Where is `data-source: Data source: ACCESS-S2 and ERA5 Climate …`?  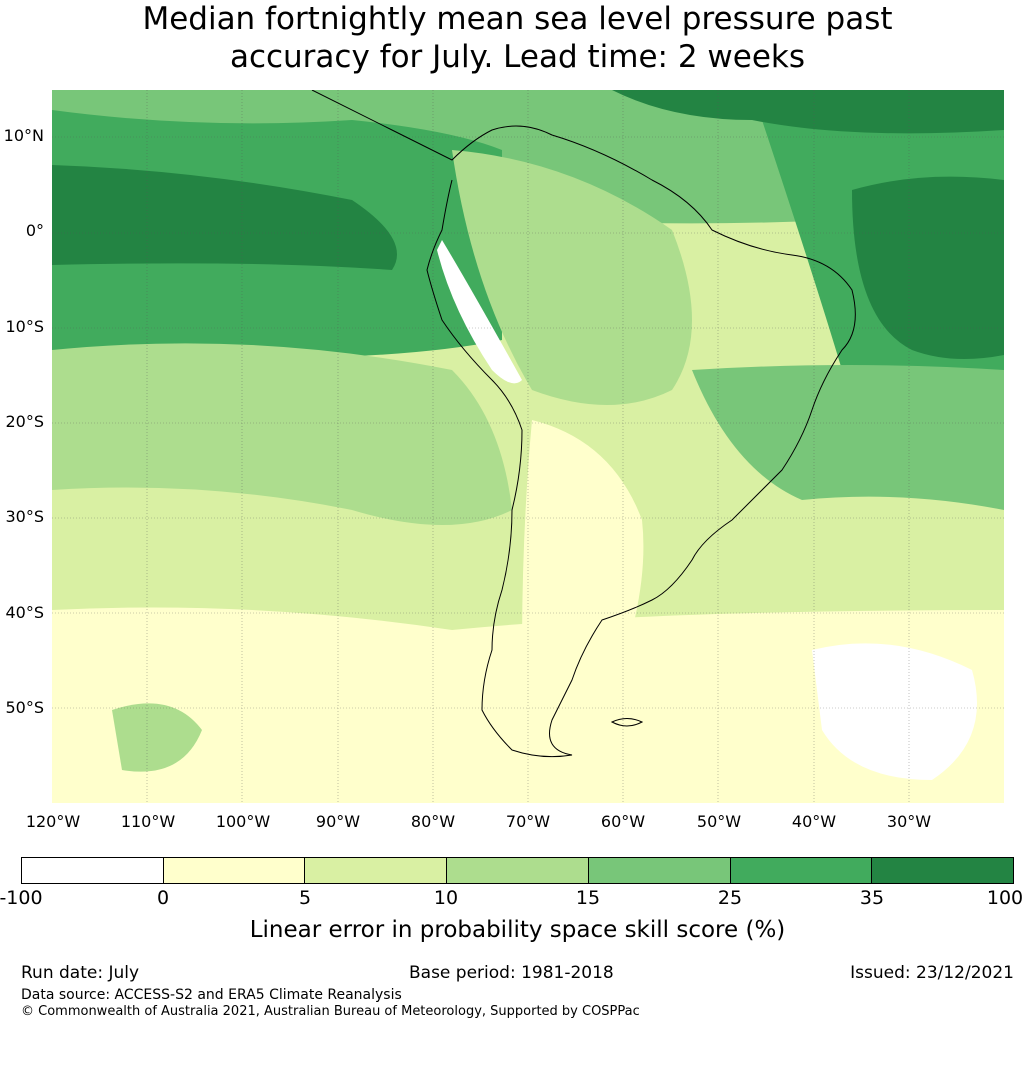
data-source: Data source: ACCESS-S2 and ERA5 Climate … is located at coordinates (211, 995).